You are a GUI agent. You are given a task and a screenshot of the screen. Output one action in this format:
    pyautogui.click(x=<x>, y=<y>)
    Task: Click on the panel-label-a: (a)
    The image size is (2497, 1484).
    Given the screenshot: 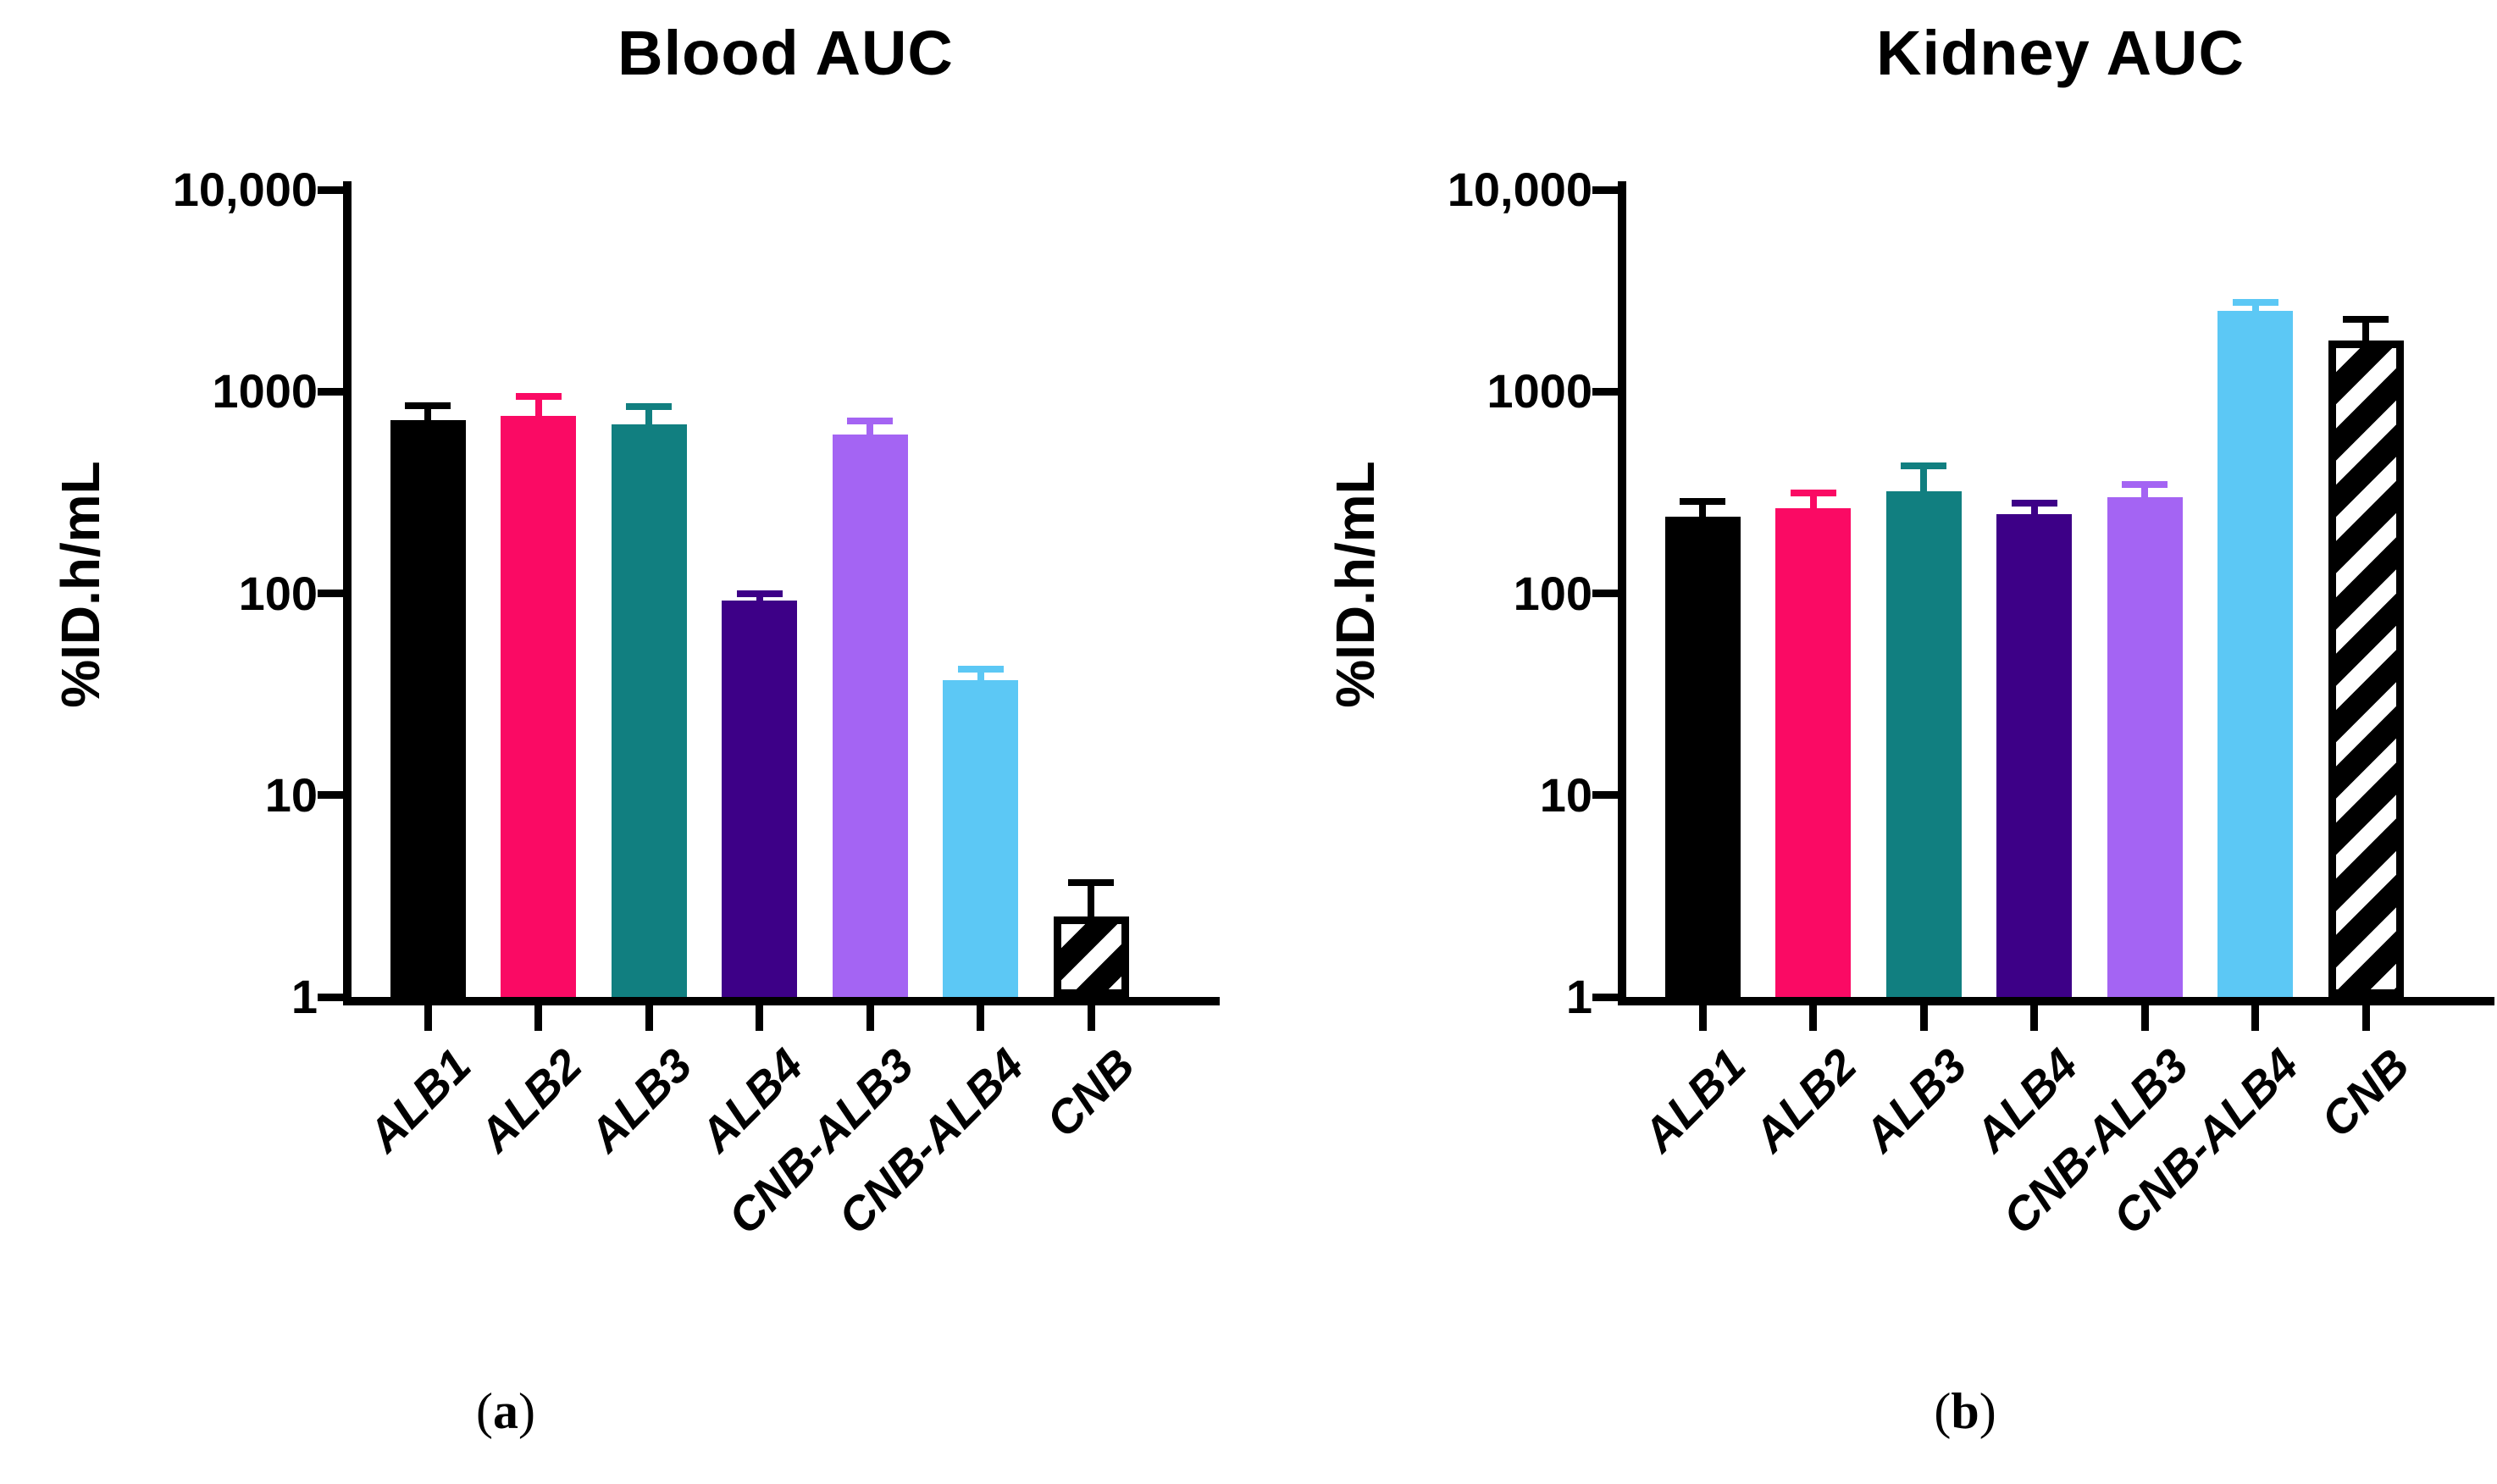 What is the action you would take?
    pyautogui.click(x=506, y=1411)
    